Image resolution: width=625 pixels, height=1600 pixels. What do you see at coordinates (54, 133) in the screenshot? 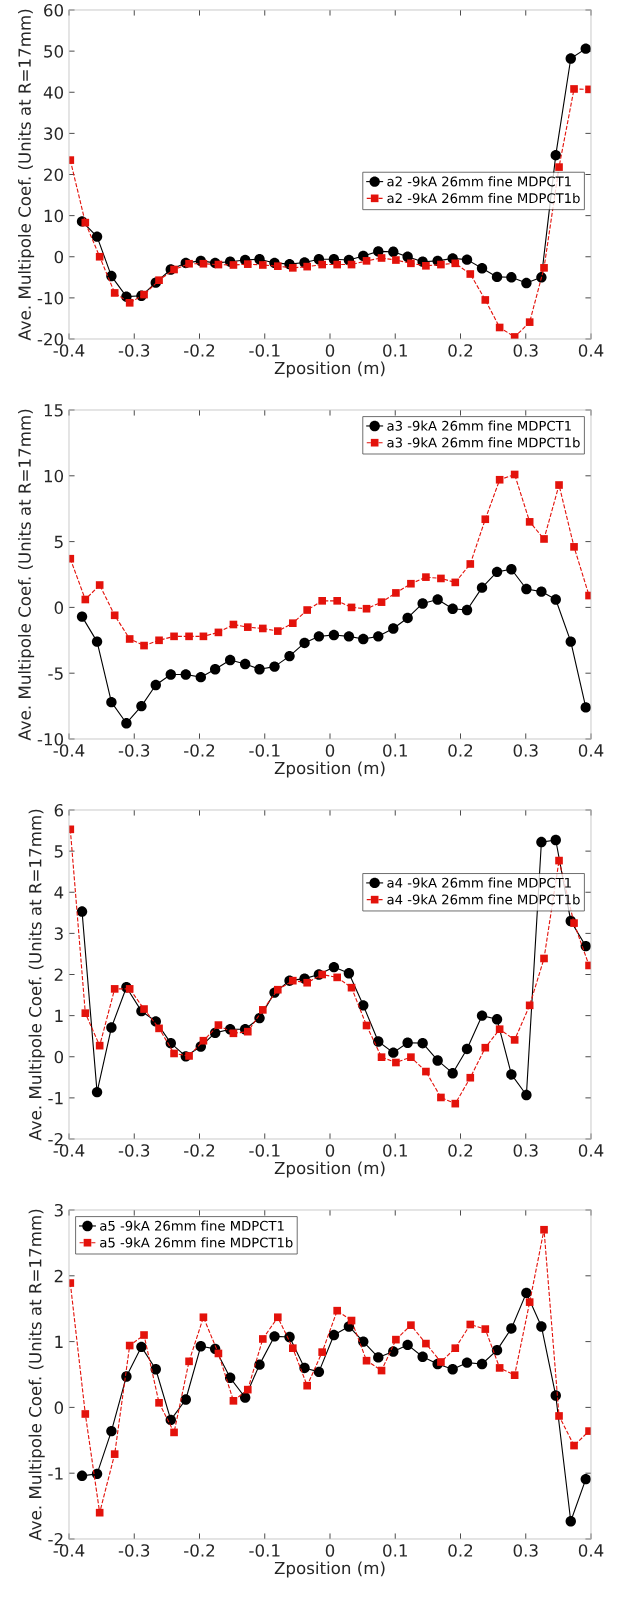
I see `y-tick-label: 30` at bounding box center [54, 133].